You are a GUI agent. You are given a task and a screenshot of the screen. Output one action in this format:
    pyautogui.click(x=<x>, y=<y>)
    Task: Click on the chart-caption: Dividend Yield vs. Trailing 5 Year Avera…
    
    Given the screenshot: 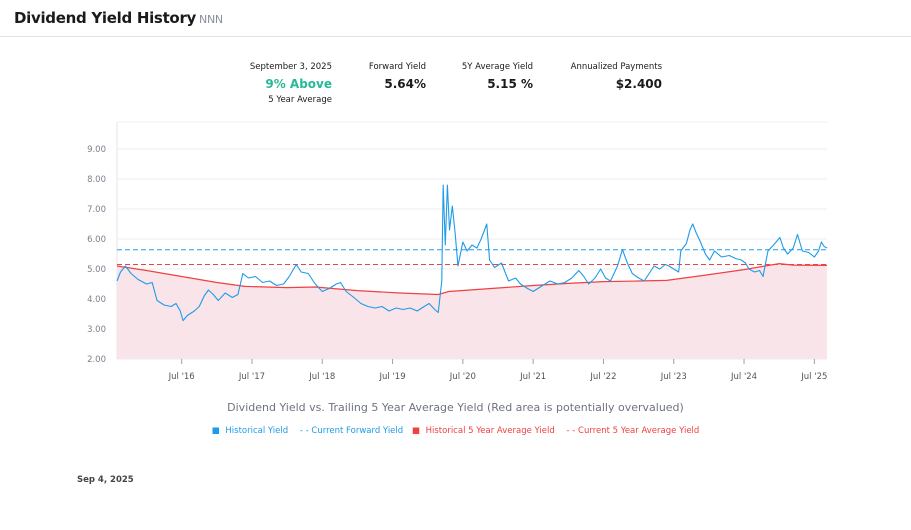 What is the action you would take?
    pyautogui.click(x=455, y=407)
    